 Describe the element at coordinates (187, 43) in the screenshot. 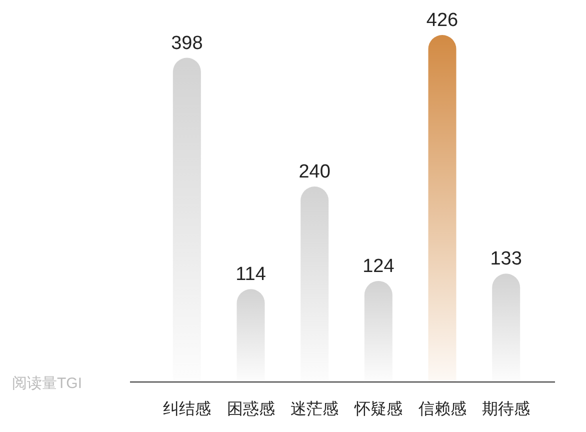

I see `data-label: 398` at that location.